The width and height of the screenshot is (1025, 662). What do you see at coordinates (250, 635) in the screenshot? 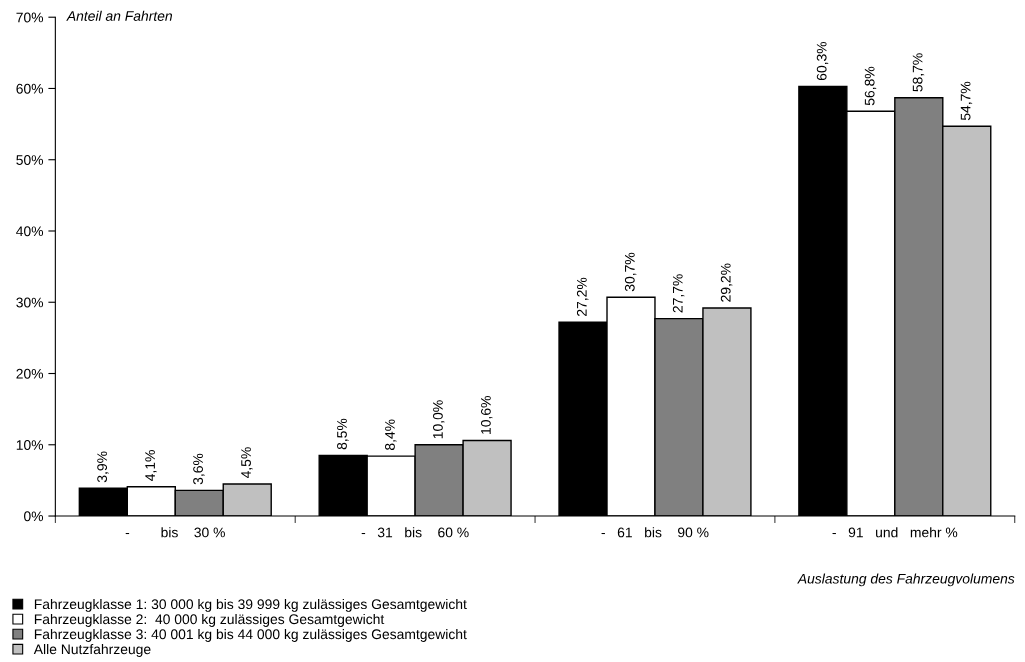
I see `legend-label: Fahrzeugklasse 3: 40 001 kg bis 44 000 kg zulässiges Gesamtgewicht` at bounding box center [250, 635].